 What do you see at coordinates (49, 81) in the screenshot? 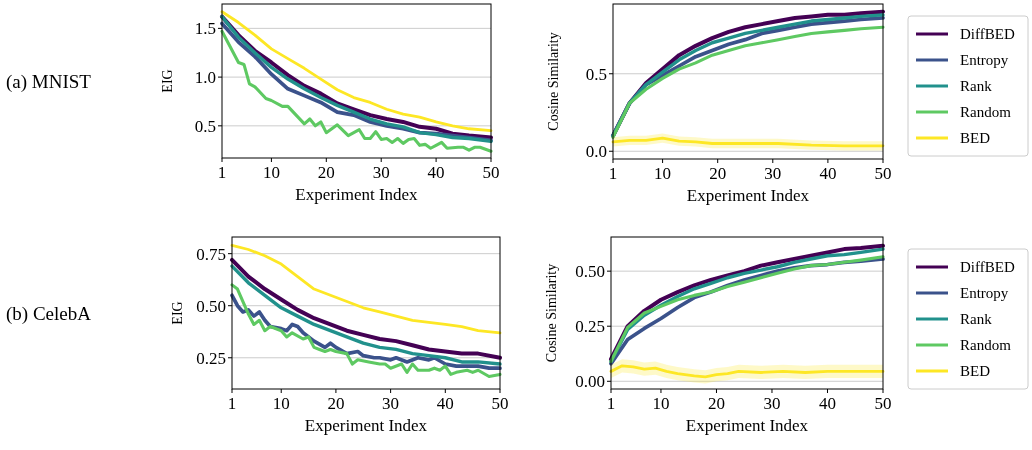
I see `text: (a) MNIST` at bounding box center [49, 81].